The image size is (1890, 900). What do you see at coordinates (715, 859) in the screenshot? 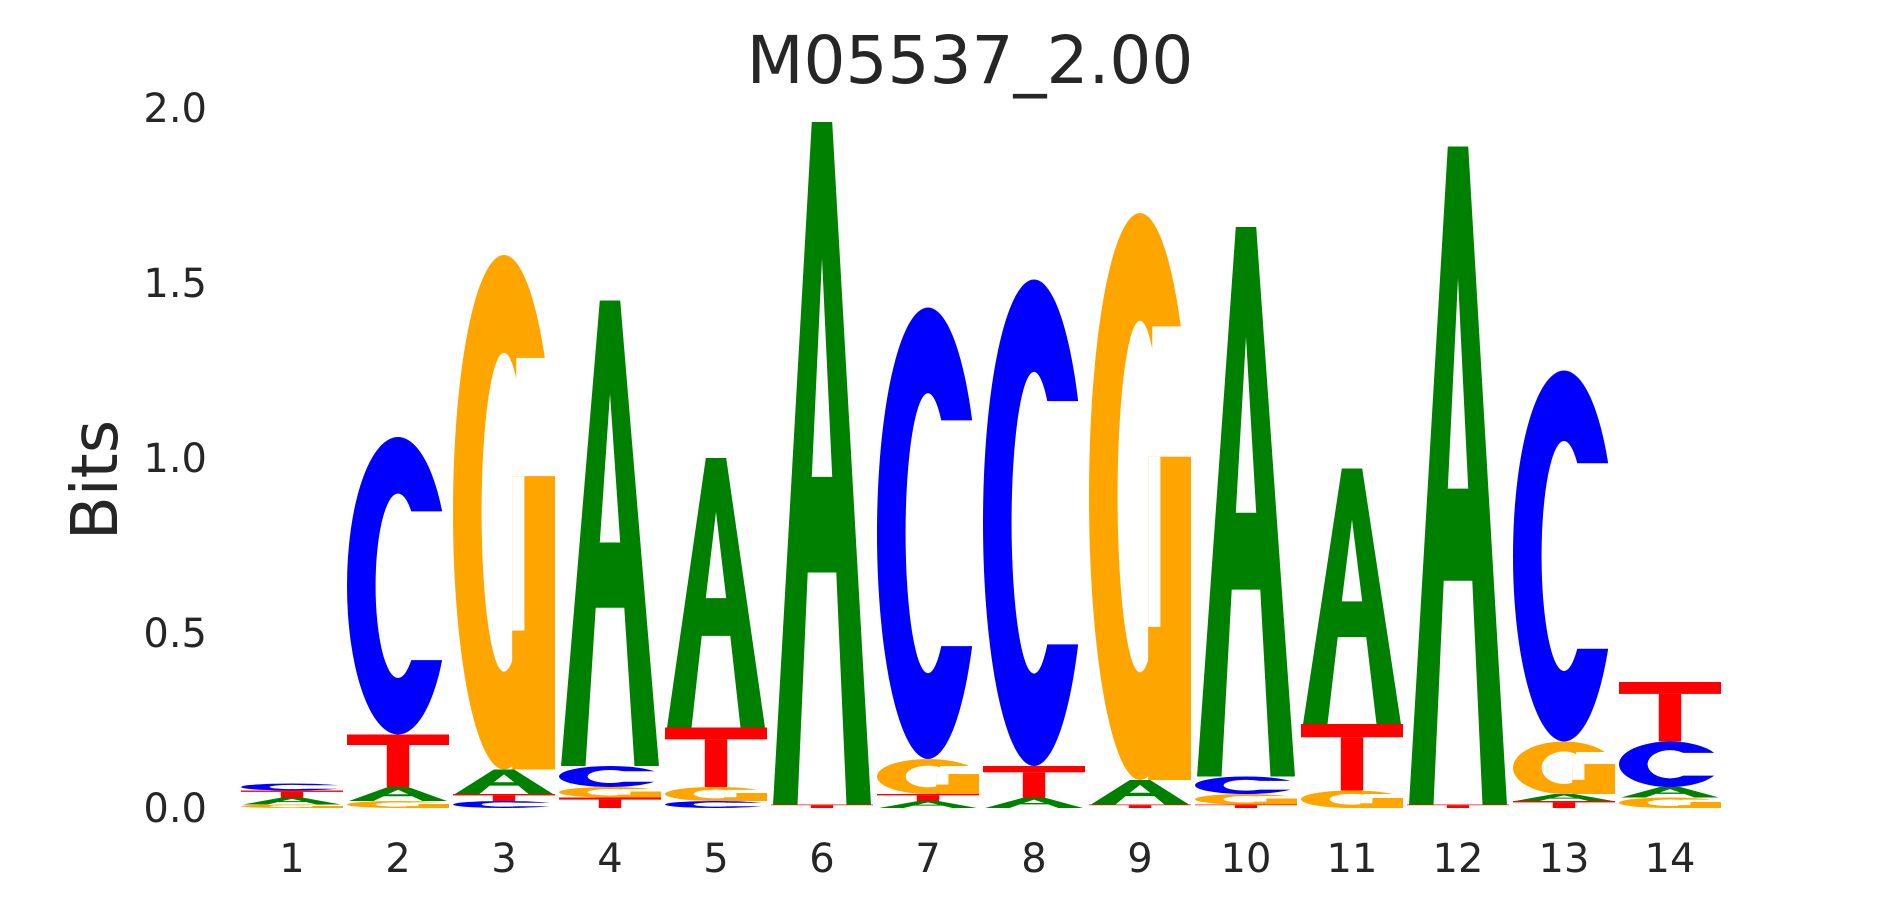
I see `x-tick-label: 5` at bounding box center [715, 859].